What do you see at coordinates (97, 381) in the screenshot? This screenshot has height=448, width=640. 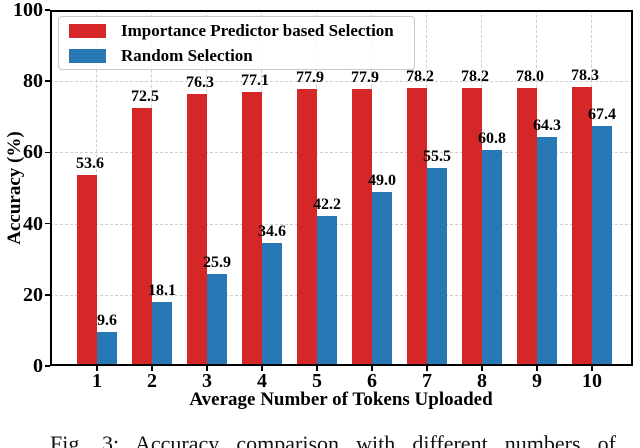 I see `x-tick-label-1: 1` at bounding box center [97, 381].